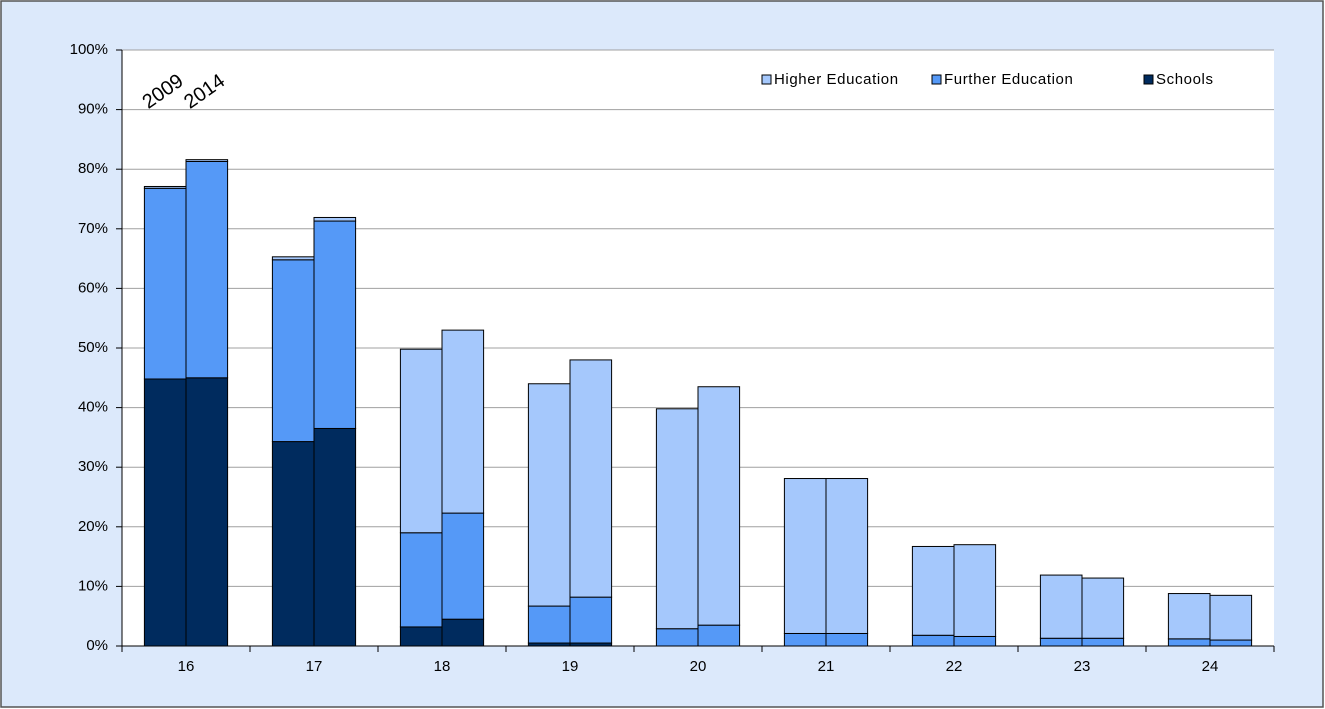 The image size is (1325, 709). What do you see at coordinates (836, 79) in the screenshot?
I see `legend-label: Higher Education` at bounding box center [836, 79].